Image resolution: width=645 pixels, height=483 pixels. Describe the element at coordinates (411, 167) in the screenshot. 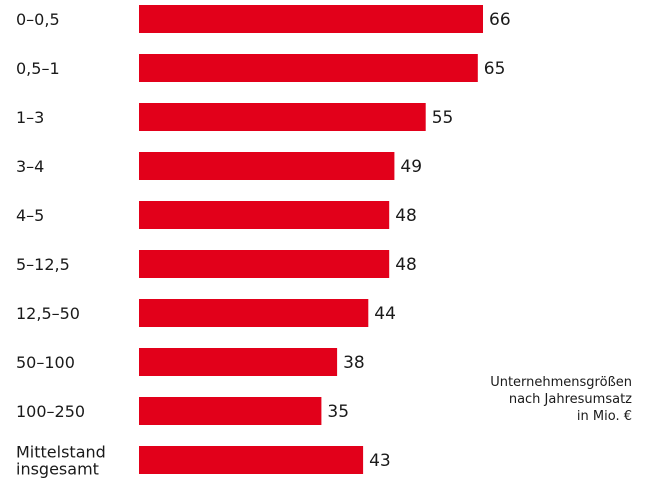

I see `value-label: 49` at that location.